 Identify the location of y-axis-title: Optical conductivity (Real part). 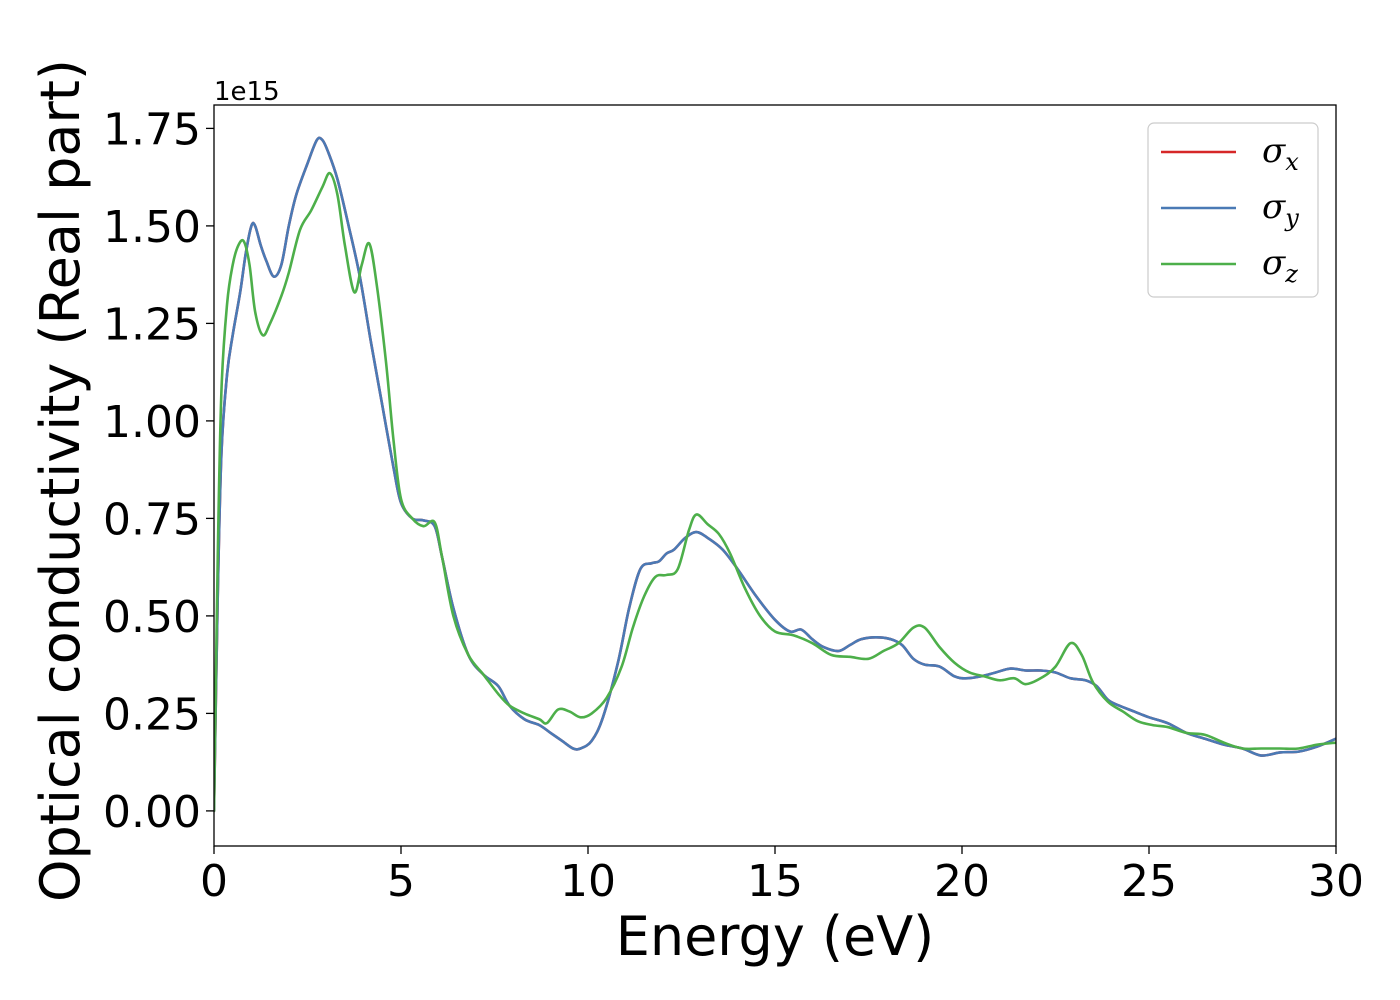
(60, 480).